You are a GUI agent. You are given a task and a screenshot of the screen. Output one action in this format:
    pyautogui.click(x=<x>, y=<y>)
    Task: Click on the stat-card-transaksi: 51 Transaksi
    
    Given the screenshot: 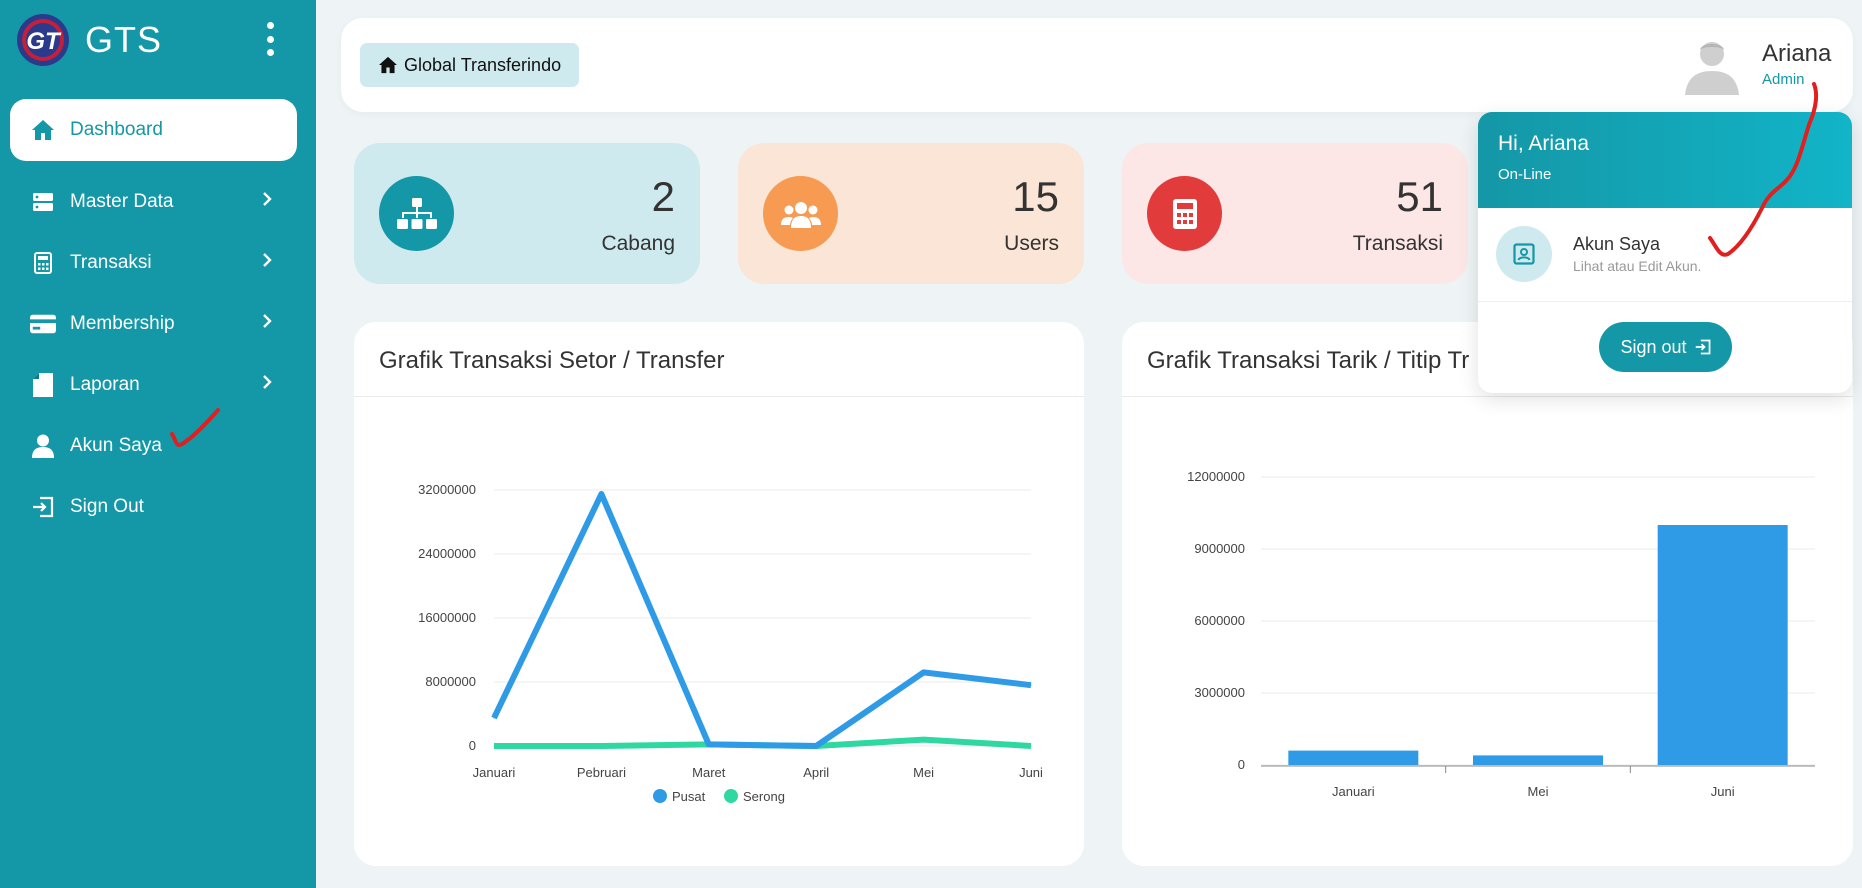 What is the action you would take?
    pyautogui.click(x=1295, y=213)
    